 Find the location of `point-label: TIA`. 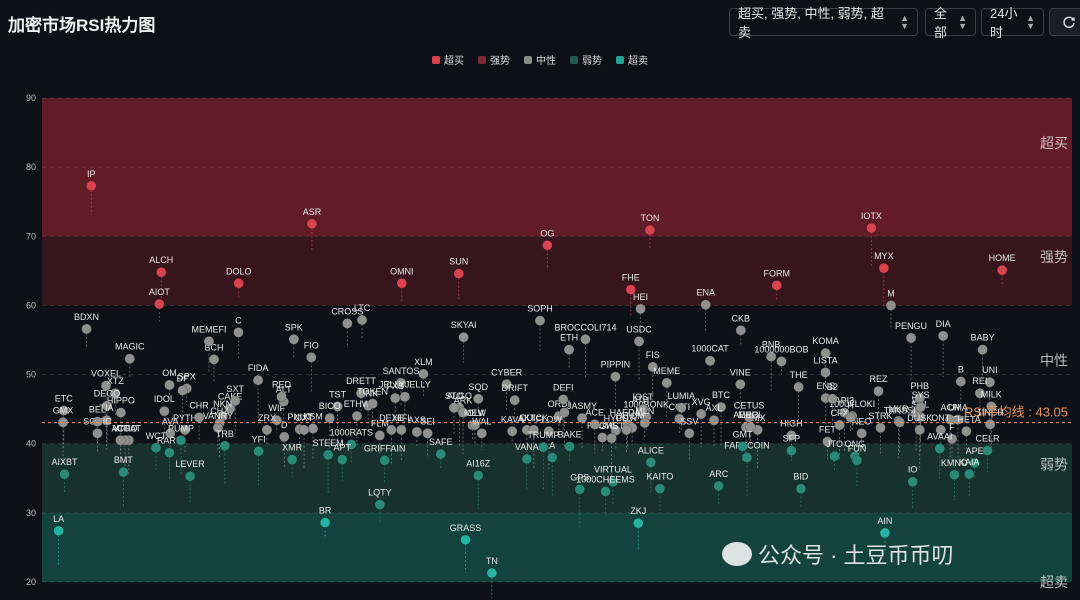

point-label: TIA is located at coordinates (106, 408).